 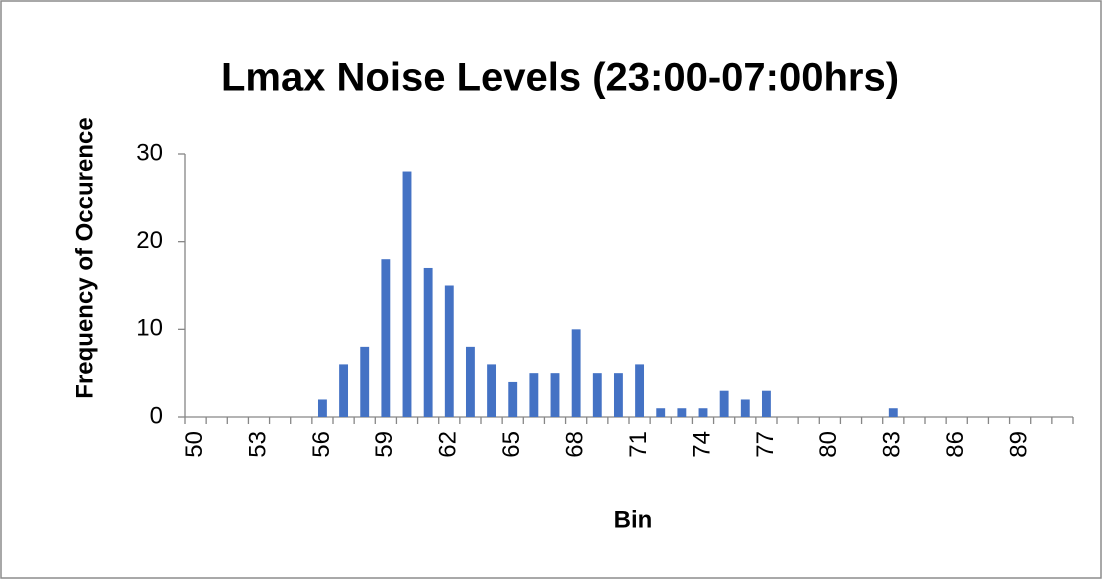 I want to click on x-tick-label: 74, so click(x=701, y=444).